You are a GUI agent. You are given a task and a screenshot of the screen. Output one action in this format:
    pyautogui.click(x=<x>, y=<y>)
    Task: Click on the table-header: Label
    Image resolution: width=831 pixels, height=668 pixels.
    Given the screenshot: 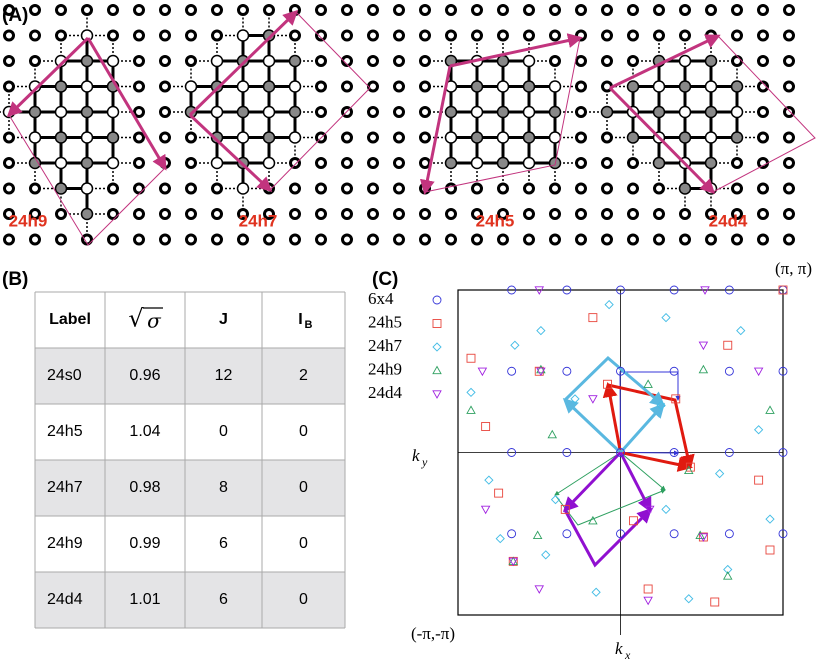 What is the action you would take?
    pyautogui.click(x=70, y=319)
    